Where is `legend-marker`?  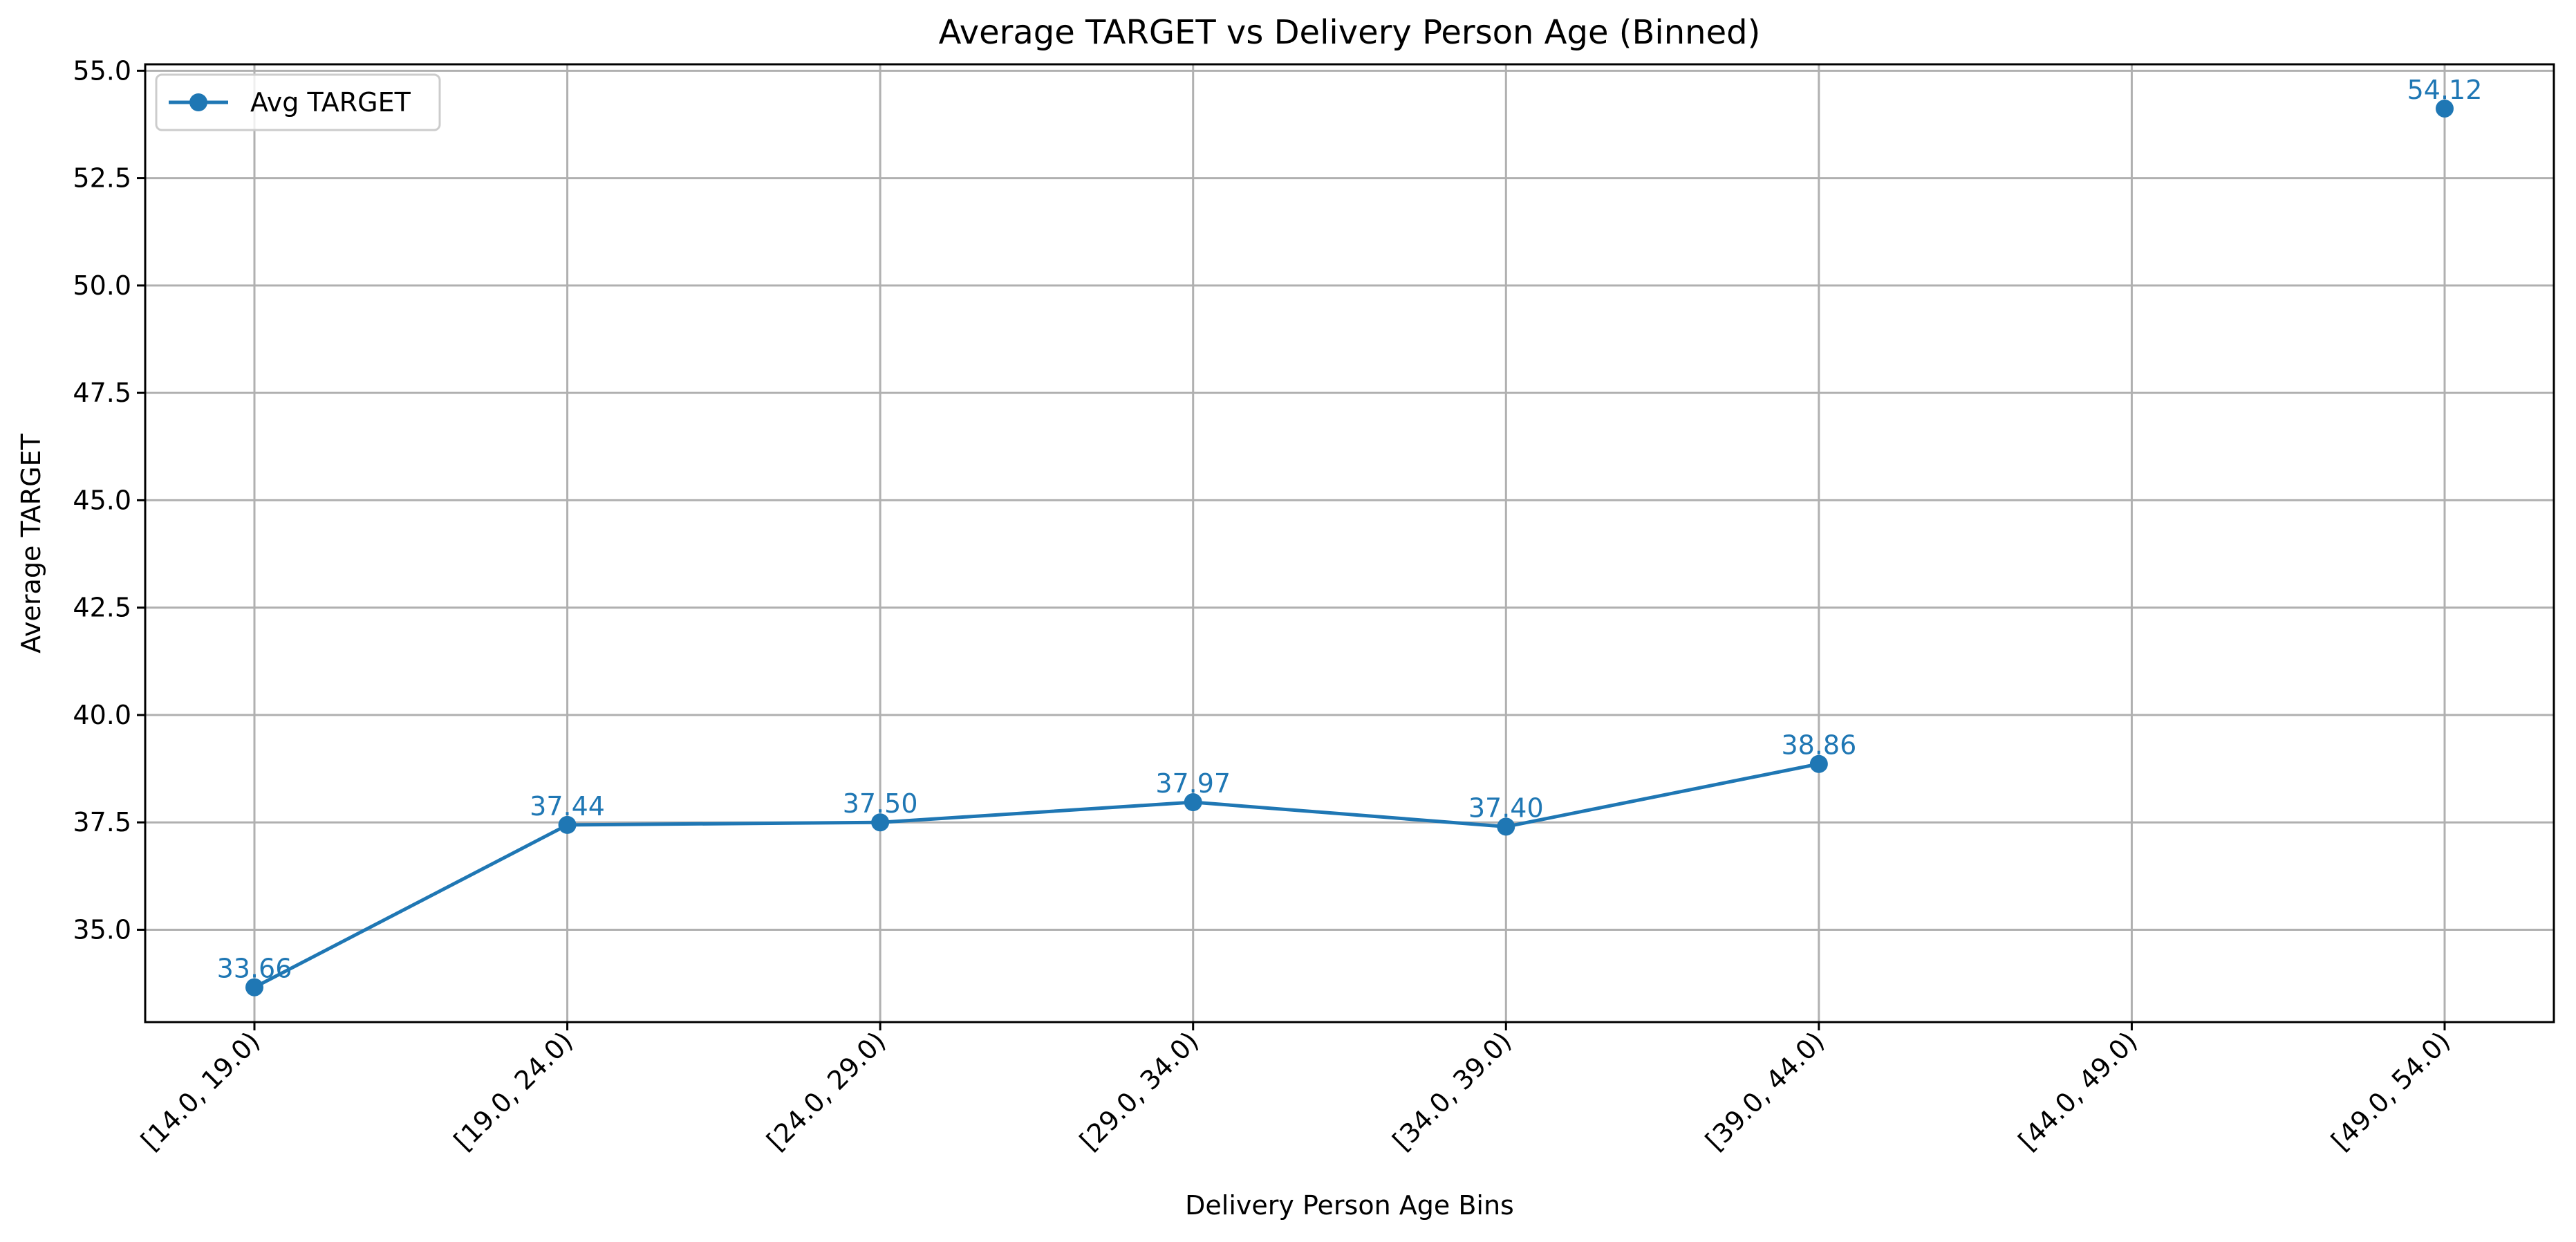
legend-marker is located at coordinates (198, 102).